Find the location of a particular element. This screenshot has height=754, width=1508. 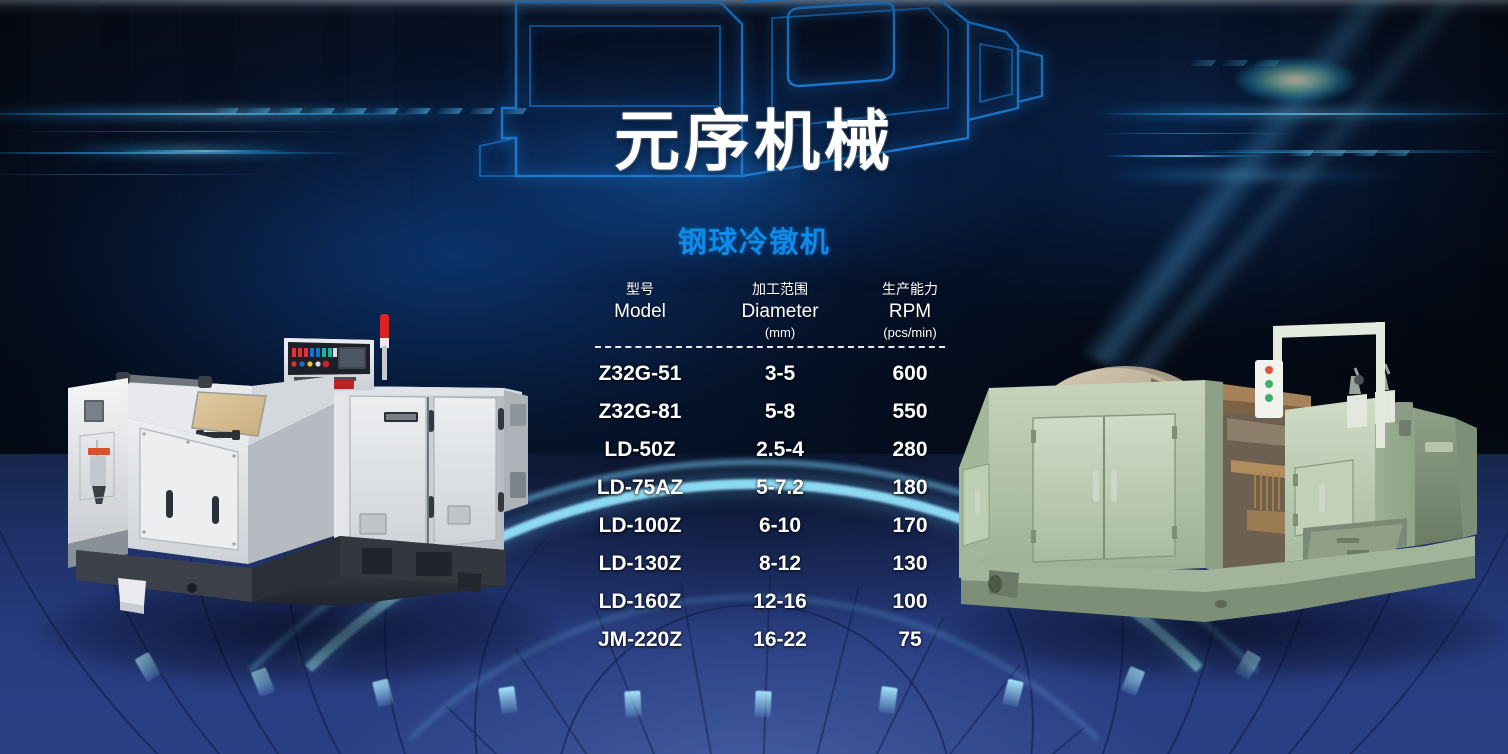

table-row: LD-130Z 8-12 130 is located at coordinates (770, 564).